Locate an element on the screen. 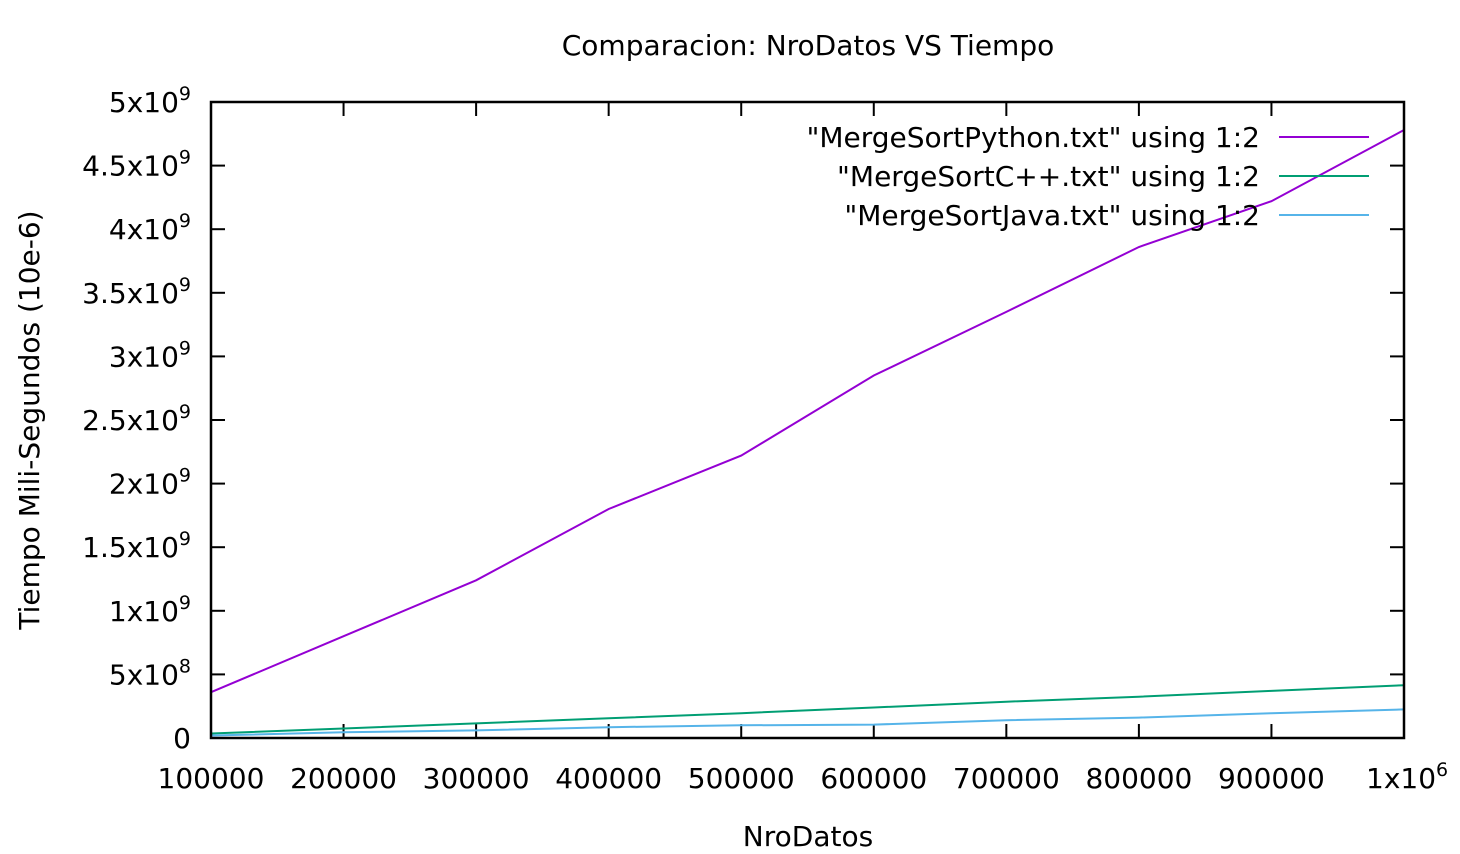 The height and width of the screenshot is (854, 1460). legend-entry-label: "MergeSortC++.txt" using 1:2 is located at coordinates (1048, 176).